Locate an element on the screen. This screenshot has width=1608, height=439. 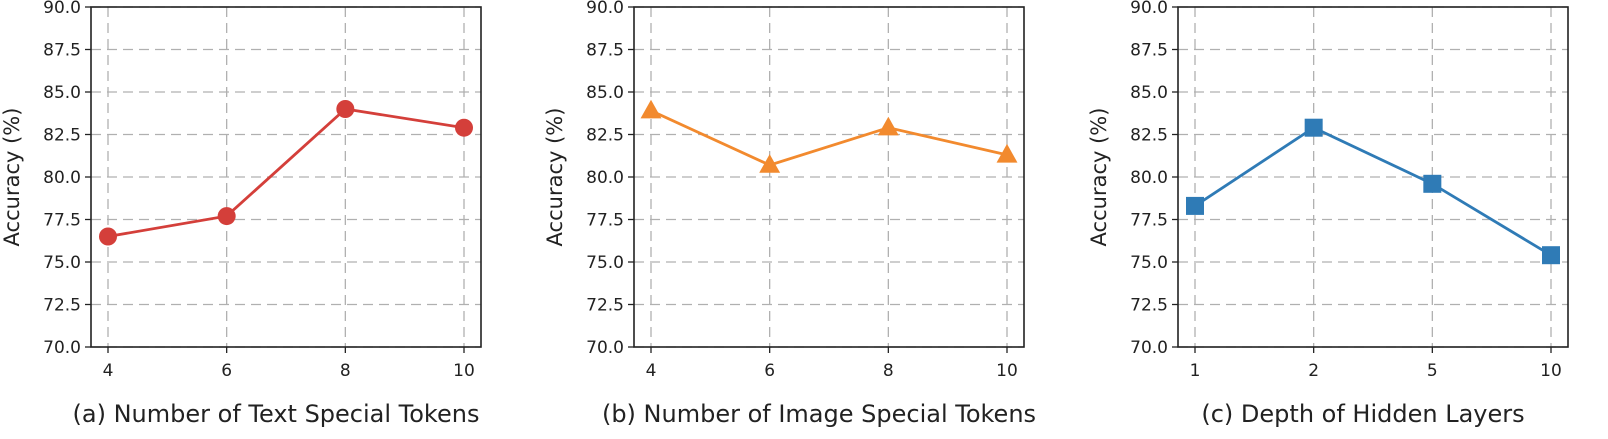
x-tick-label: 1 is located at coordinates (1195, 371).